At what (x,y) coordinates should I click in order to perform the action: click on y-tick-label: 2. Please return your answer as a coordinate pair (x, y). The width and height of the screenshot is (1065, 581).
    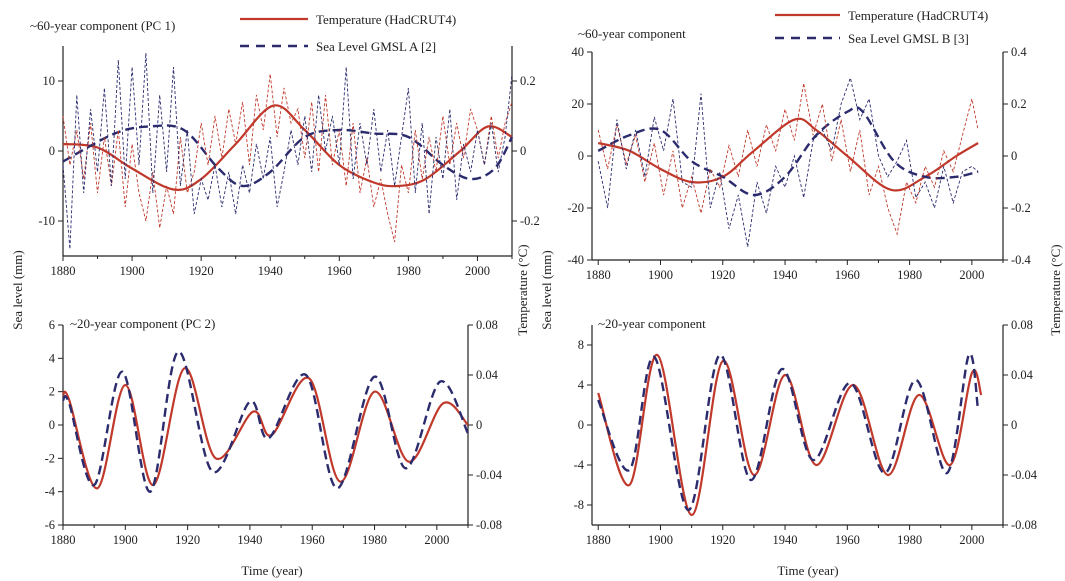
    Looking at the image, I should click on (52, 392).